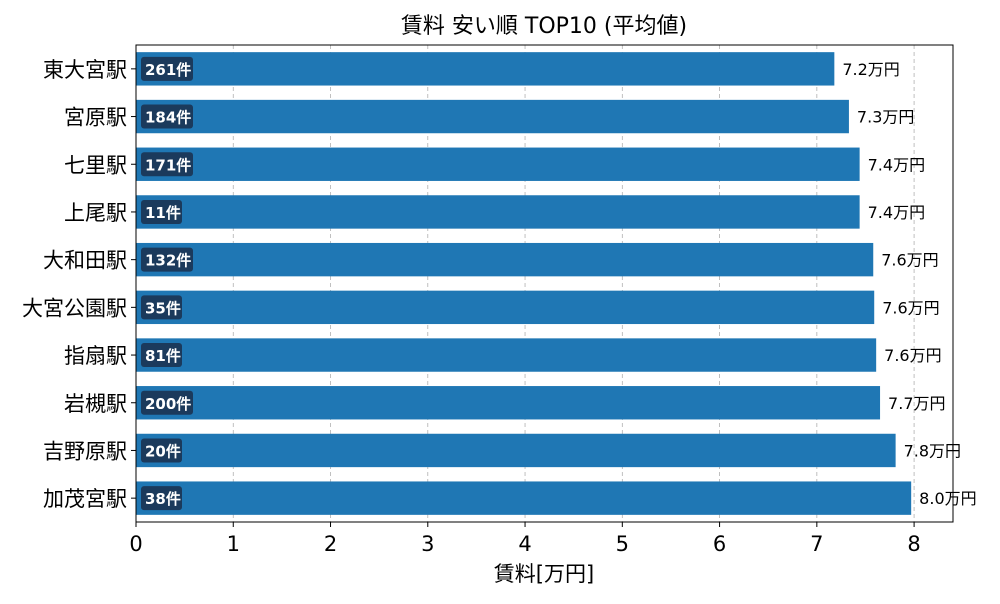 The image size is (1000, 604). What do you see at coordinates (916, 403) in the screenshot?
I see `value-label-7: 7.7万円` at bounding box center [916, 403].